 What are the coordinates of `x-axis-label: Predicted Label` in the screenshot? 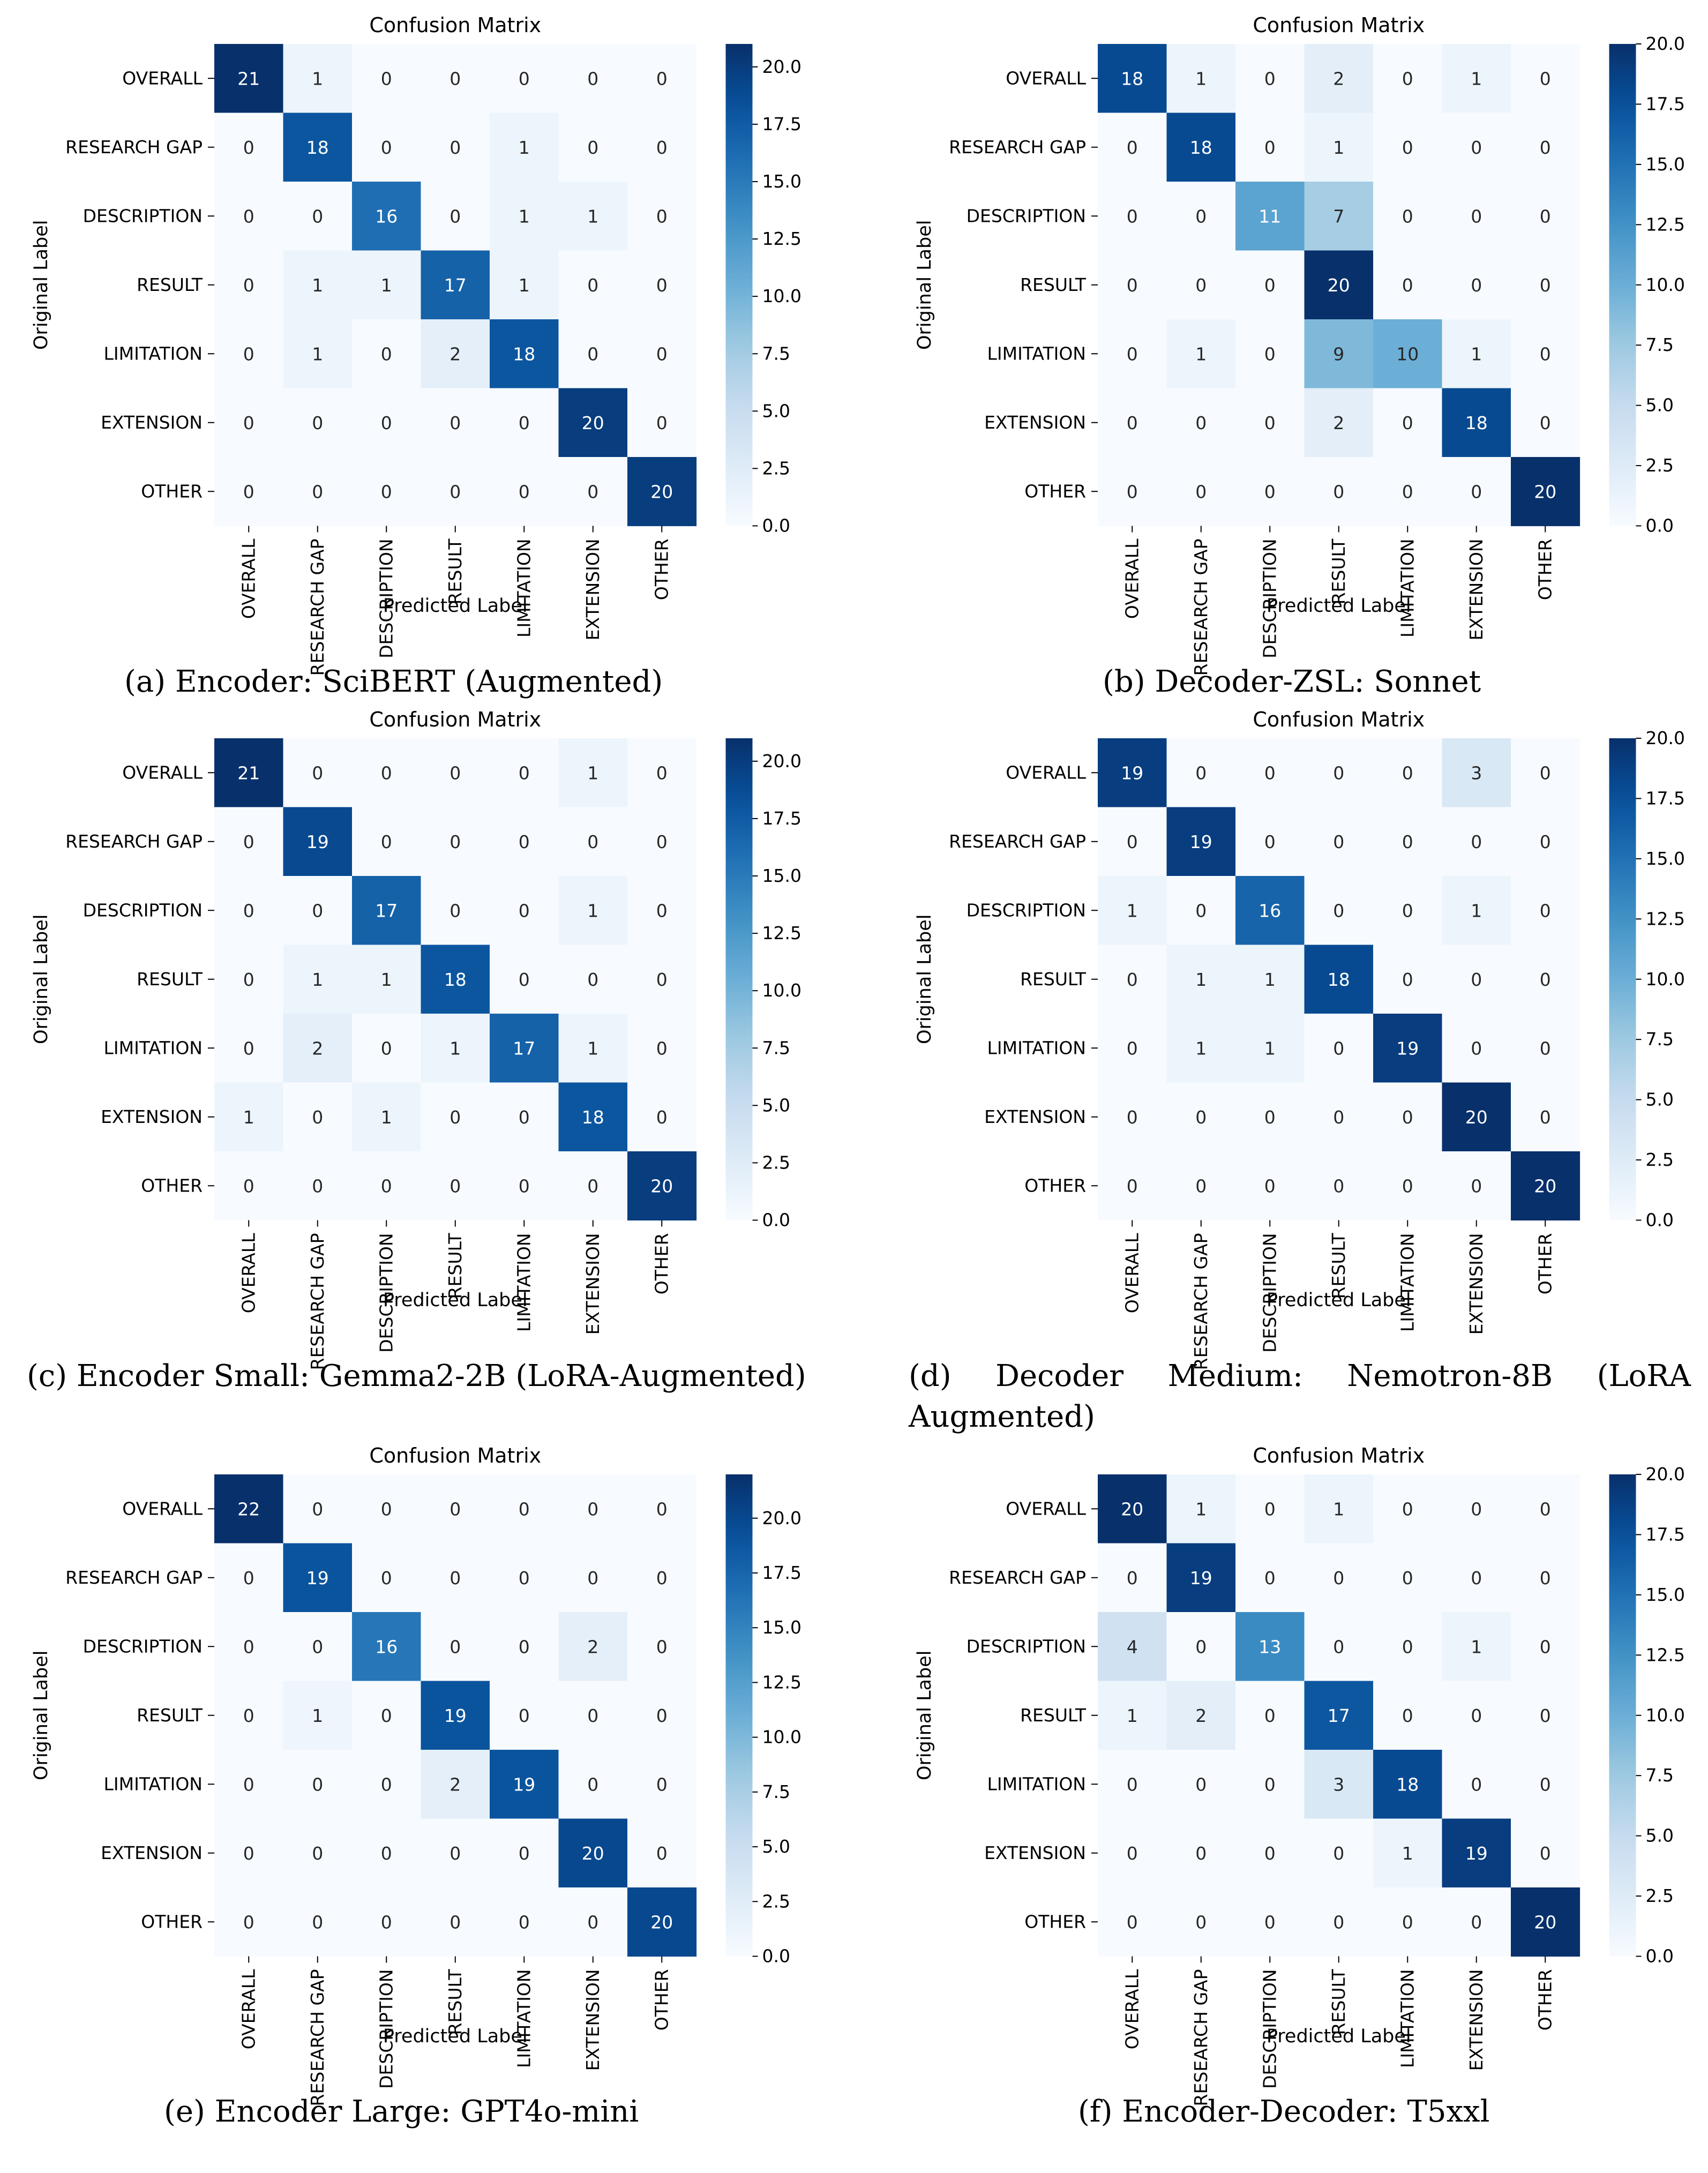 It's located at (455, 2037).